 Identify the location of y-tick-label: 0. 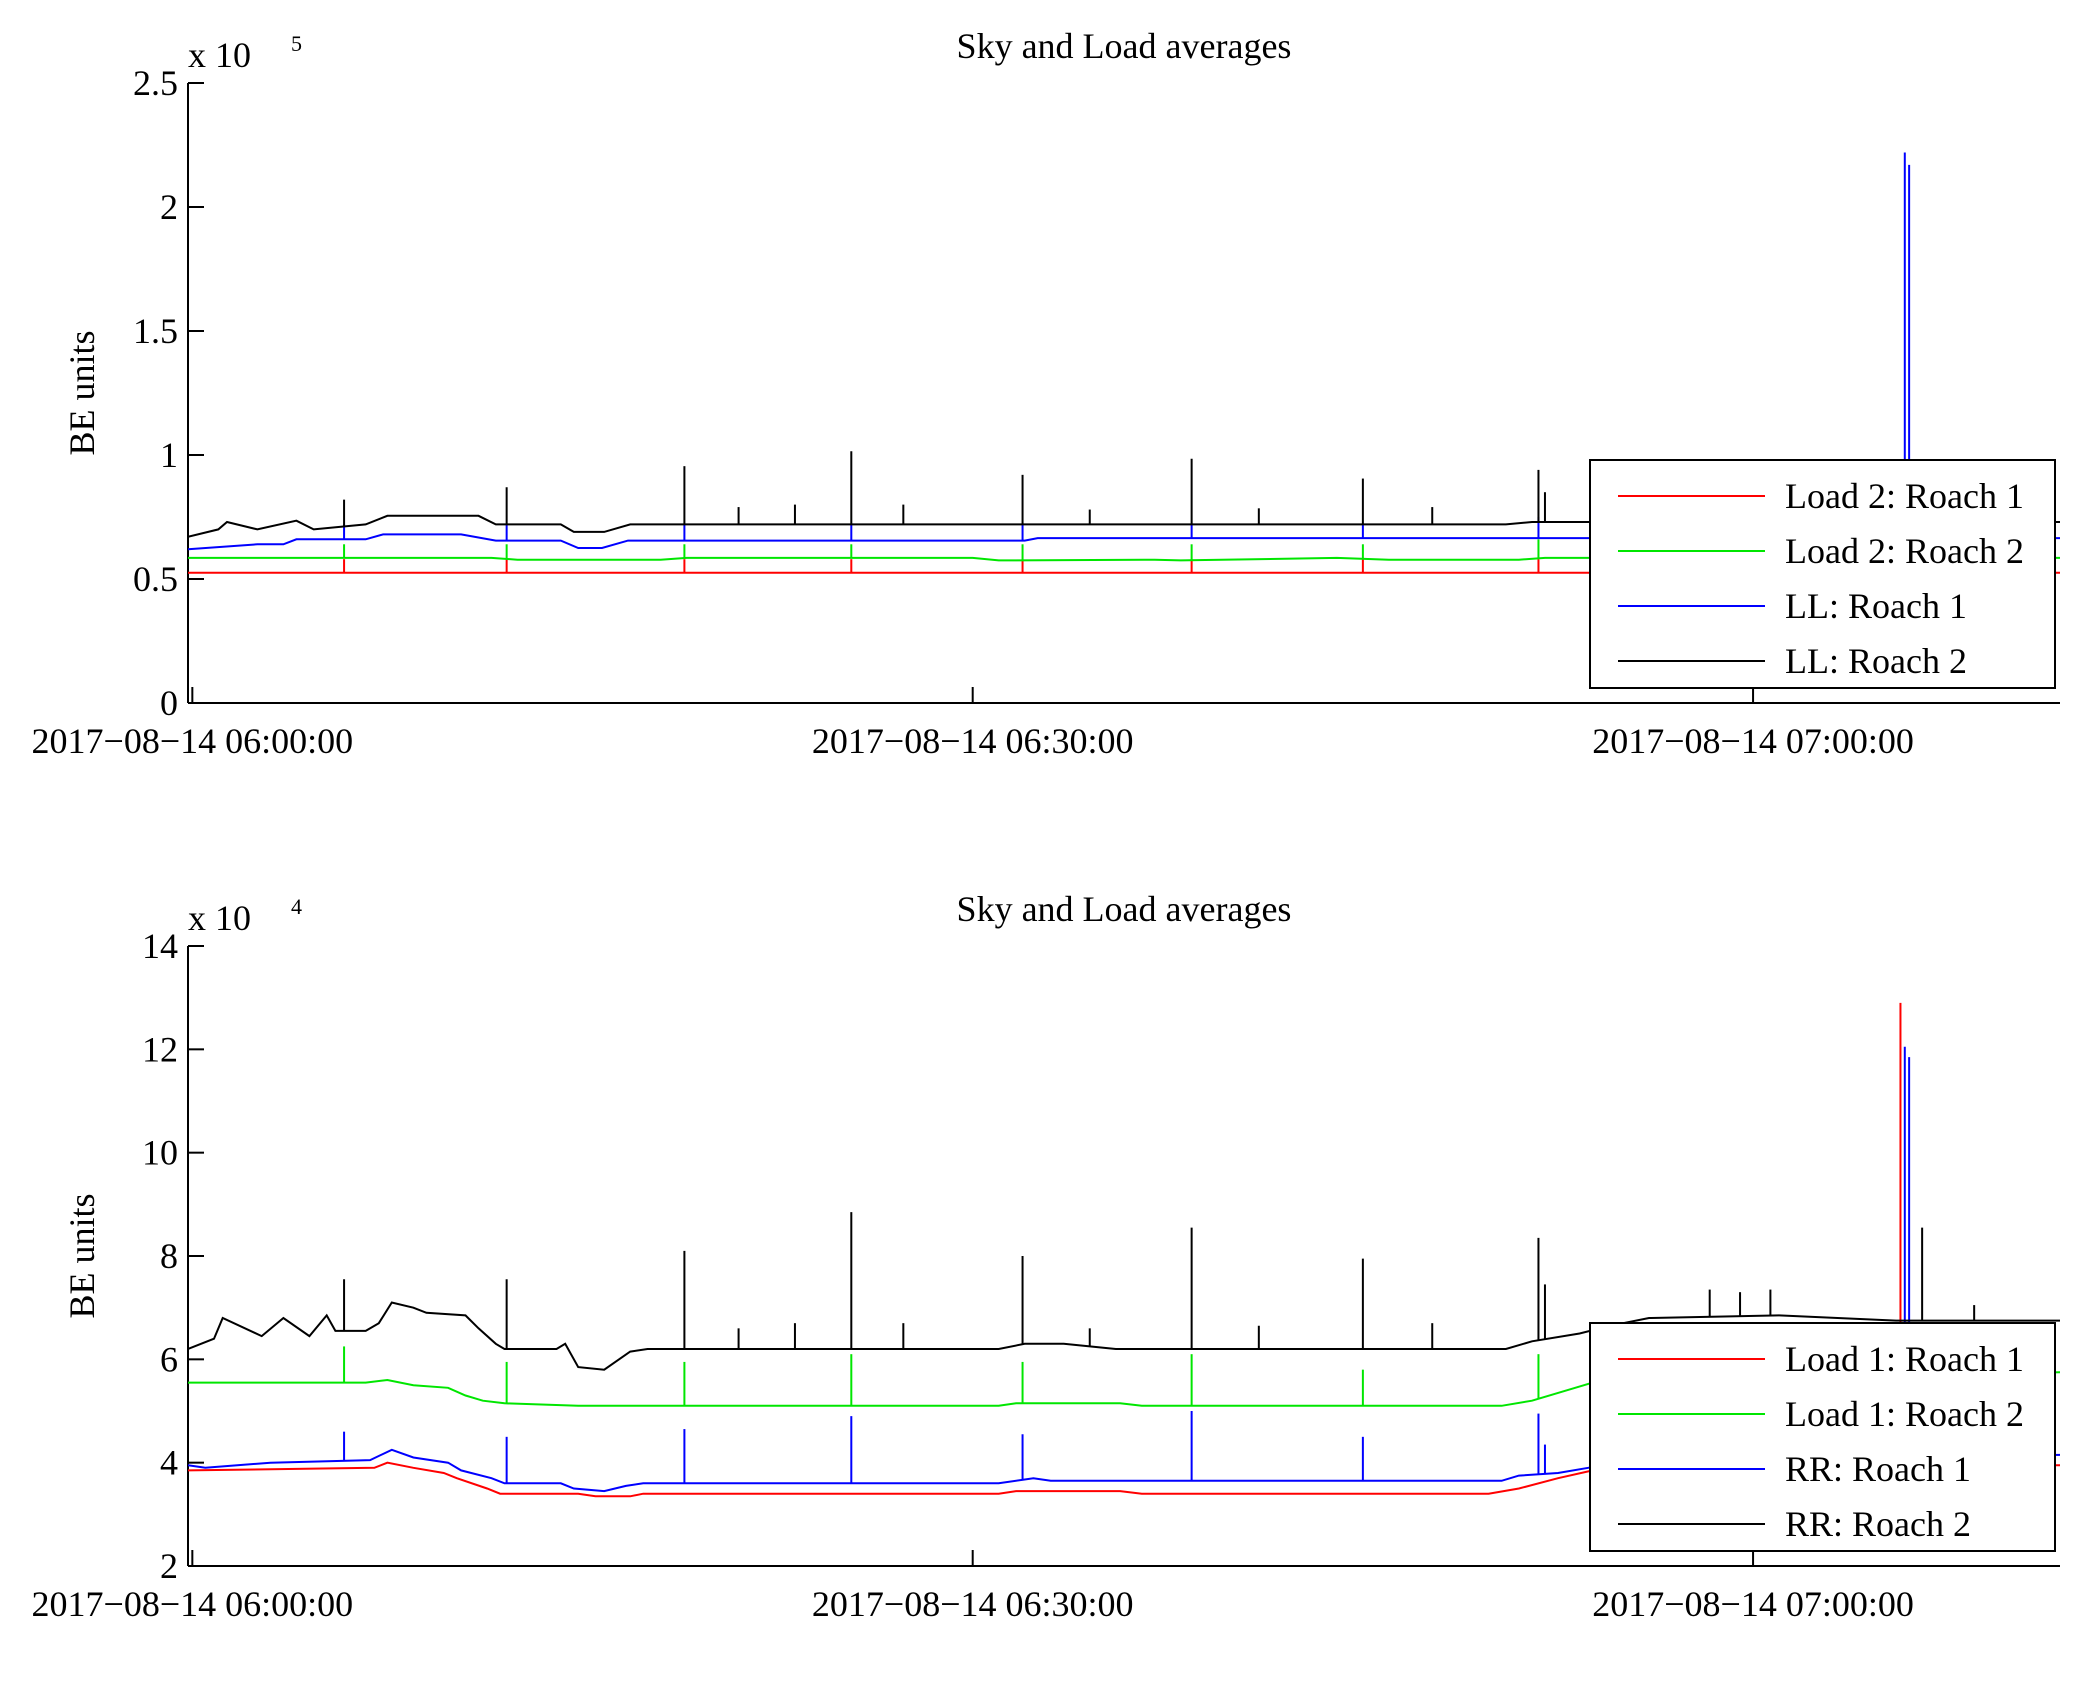
(169, 703).